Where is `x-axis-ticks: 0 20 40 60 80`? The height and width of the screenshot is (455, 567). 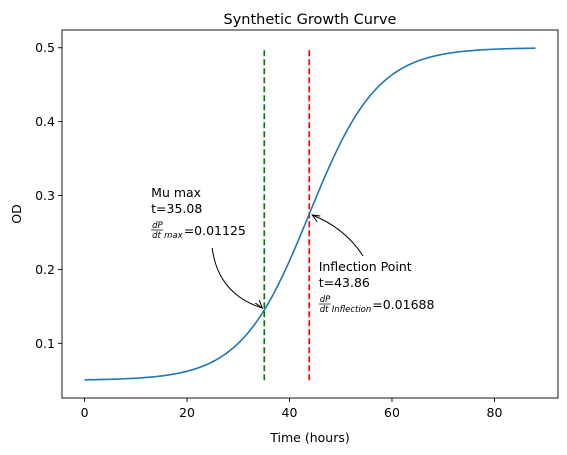
x-axis-ticks: 0 20 40 60 80 is located at coordinates (292, 409).